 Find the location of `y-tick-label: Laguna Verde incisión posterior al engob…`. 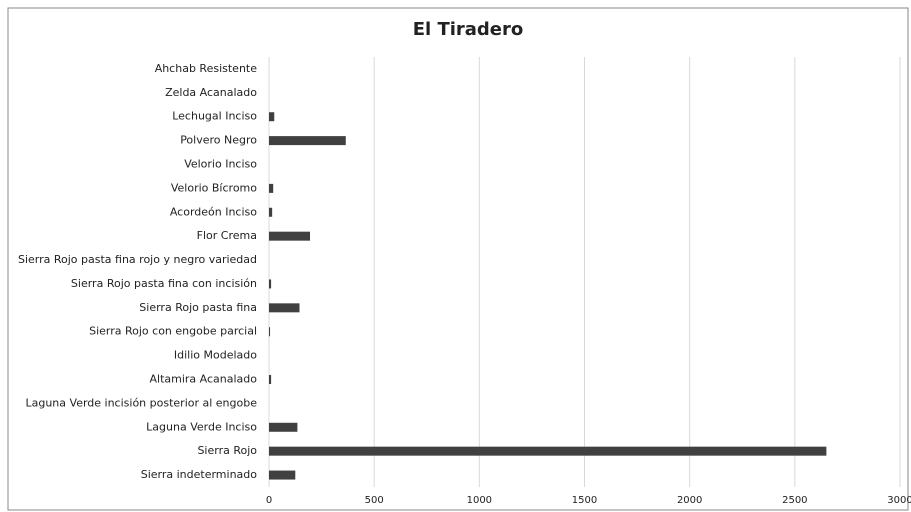

y-tick-label: Laguna Verde incisión posterior al engob… is located at coordinates (141, 402).